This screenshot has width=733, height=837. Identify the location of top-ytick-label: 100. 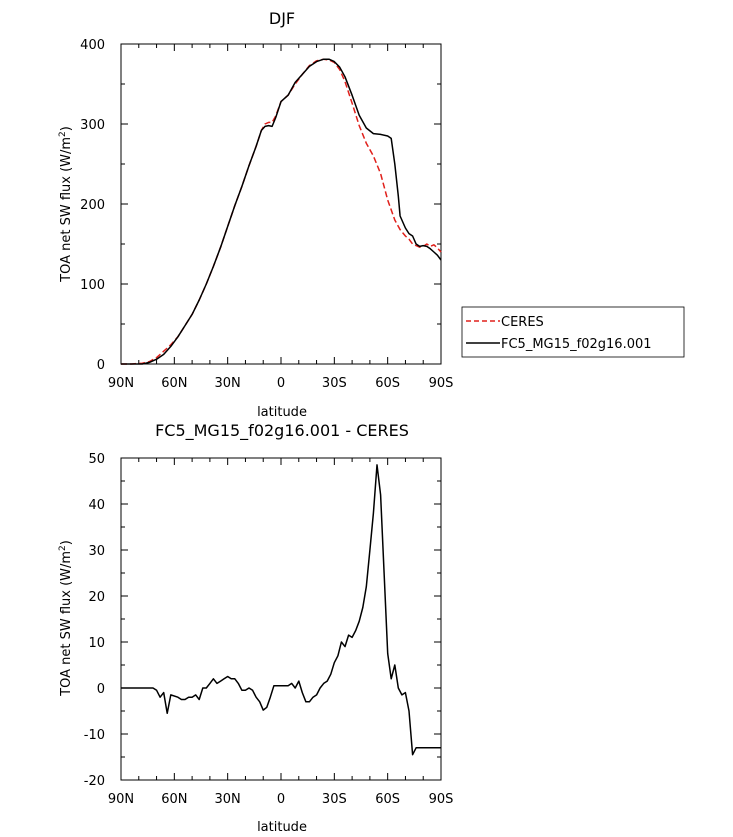
(92, 285).